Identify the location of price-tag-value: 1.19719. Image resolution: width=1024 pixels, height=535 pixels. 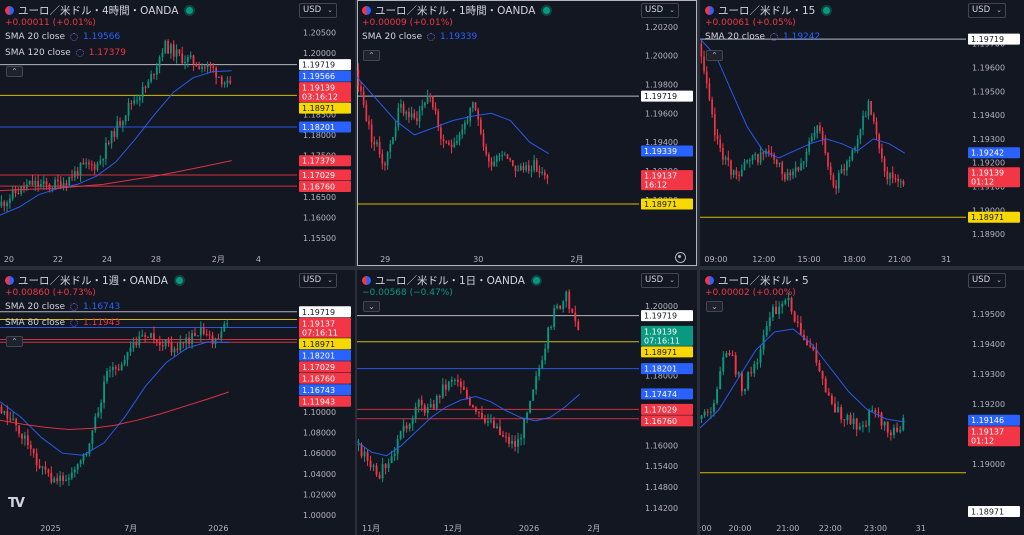
(318, 65).